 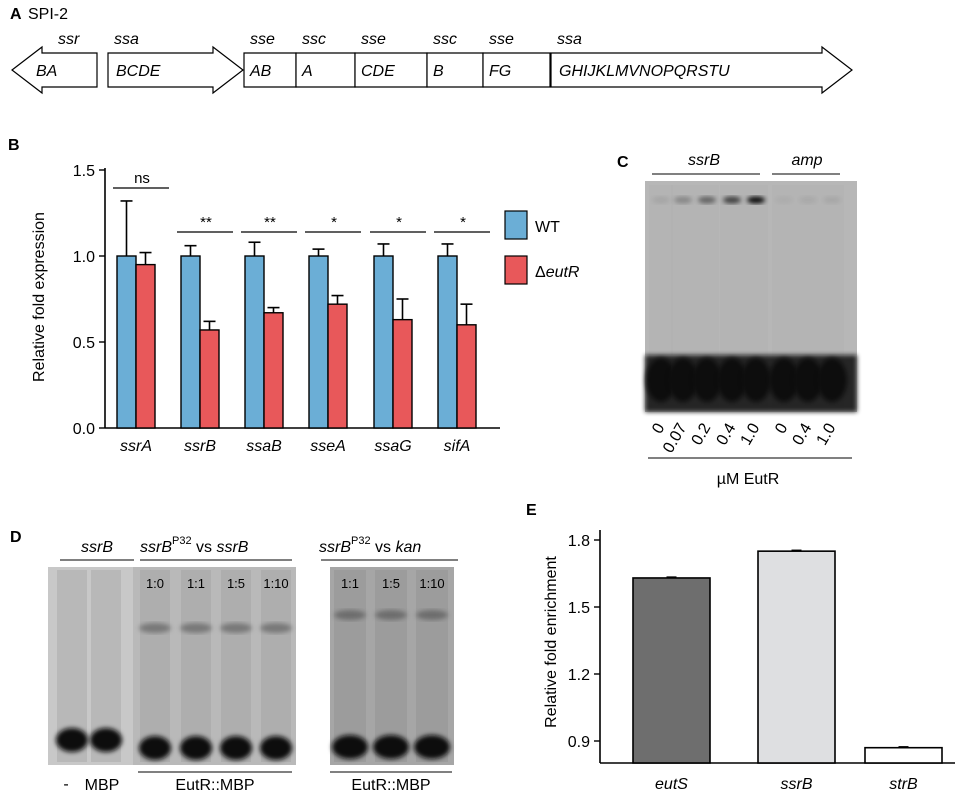 I want to click on gel-d-eutr-2: EutR::MBP, so click(x=390, y=785).